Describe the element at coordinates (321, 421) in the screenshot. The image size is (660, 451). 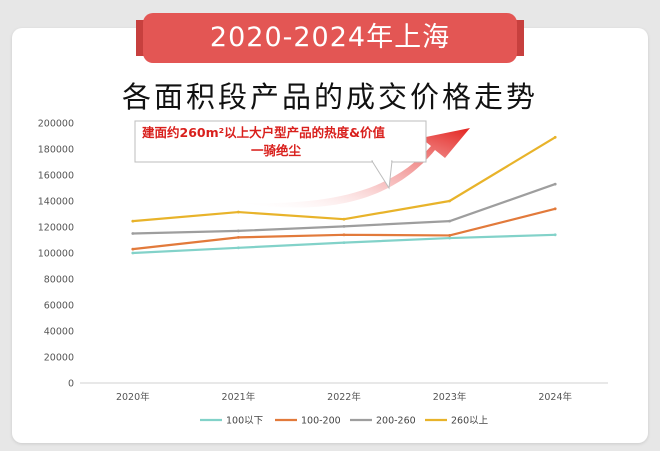
I see `legend-label: 100-200` at that location.